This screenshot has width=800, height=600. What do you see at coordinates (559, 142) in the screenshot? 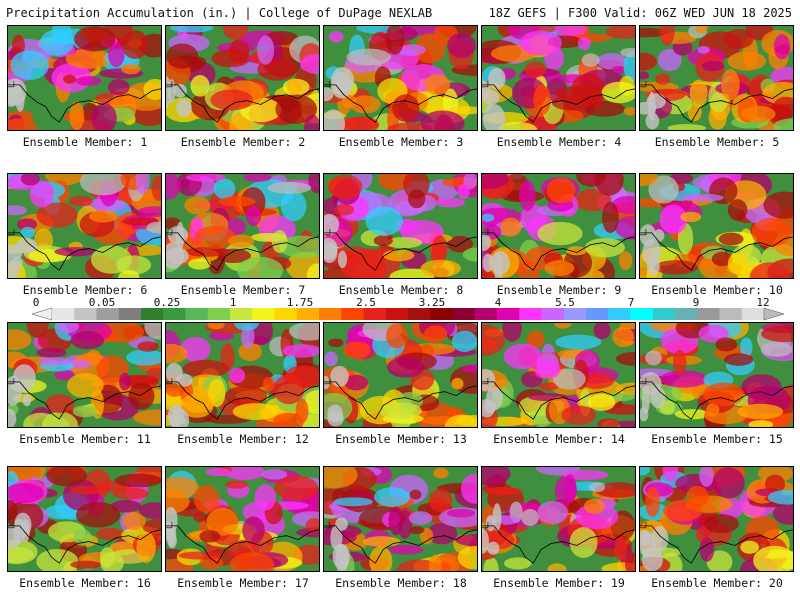
I see `ensemble-member-label: Ensemble Member: 4` at bounding box center [559, 142].